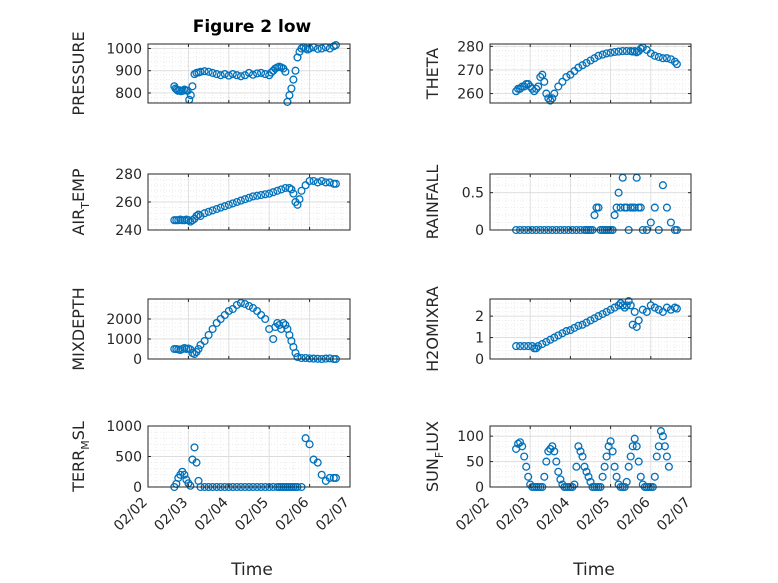  I want to click on subplot-6: 0 1 2 H2OMIXRA, so click(557, 329).